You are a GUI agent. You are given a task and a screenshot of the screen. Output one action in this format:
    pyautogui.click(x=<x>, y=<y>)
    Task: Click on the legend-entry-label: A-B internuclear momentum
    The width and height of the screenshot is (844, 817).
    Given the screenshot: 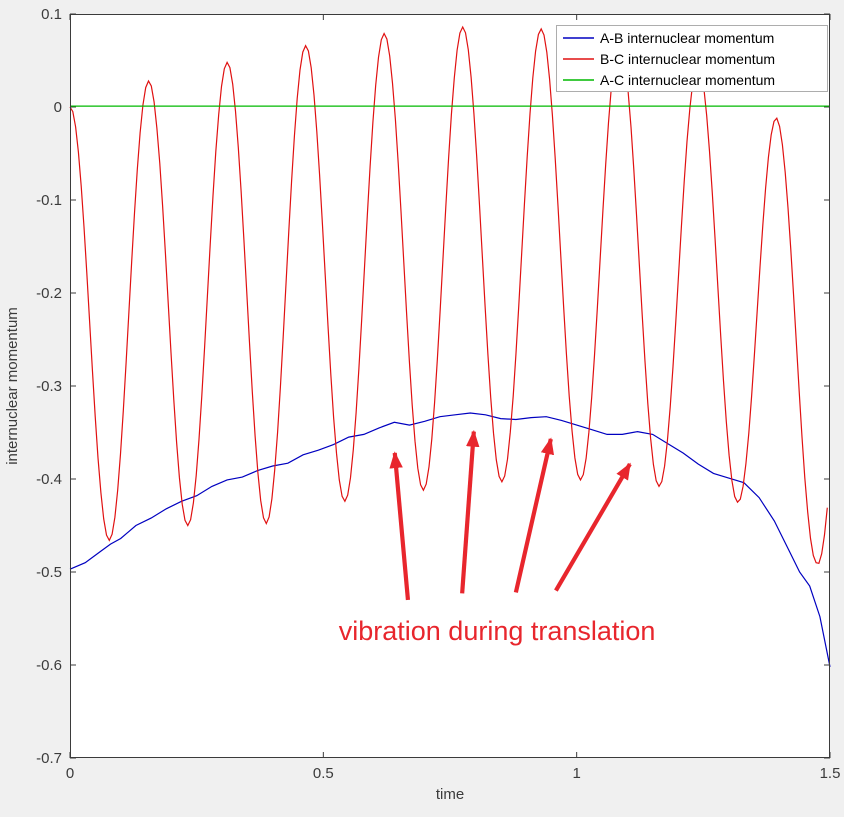 What is the action you would take?
    pyautogui.click(x=687, y=38)
    